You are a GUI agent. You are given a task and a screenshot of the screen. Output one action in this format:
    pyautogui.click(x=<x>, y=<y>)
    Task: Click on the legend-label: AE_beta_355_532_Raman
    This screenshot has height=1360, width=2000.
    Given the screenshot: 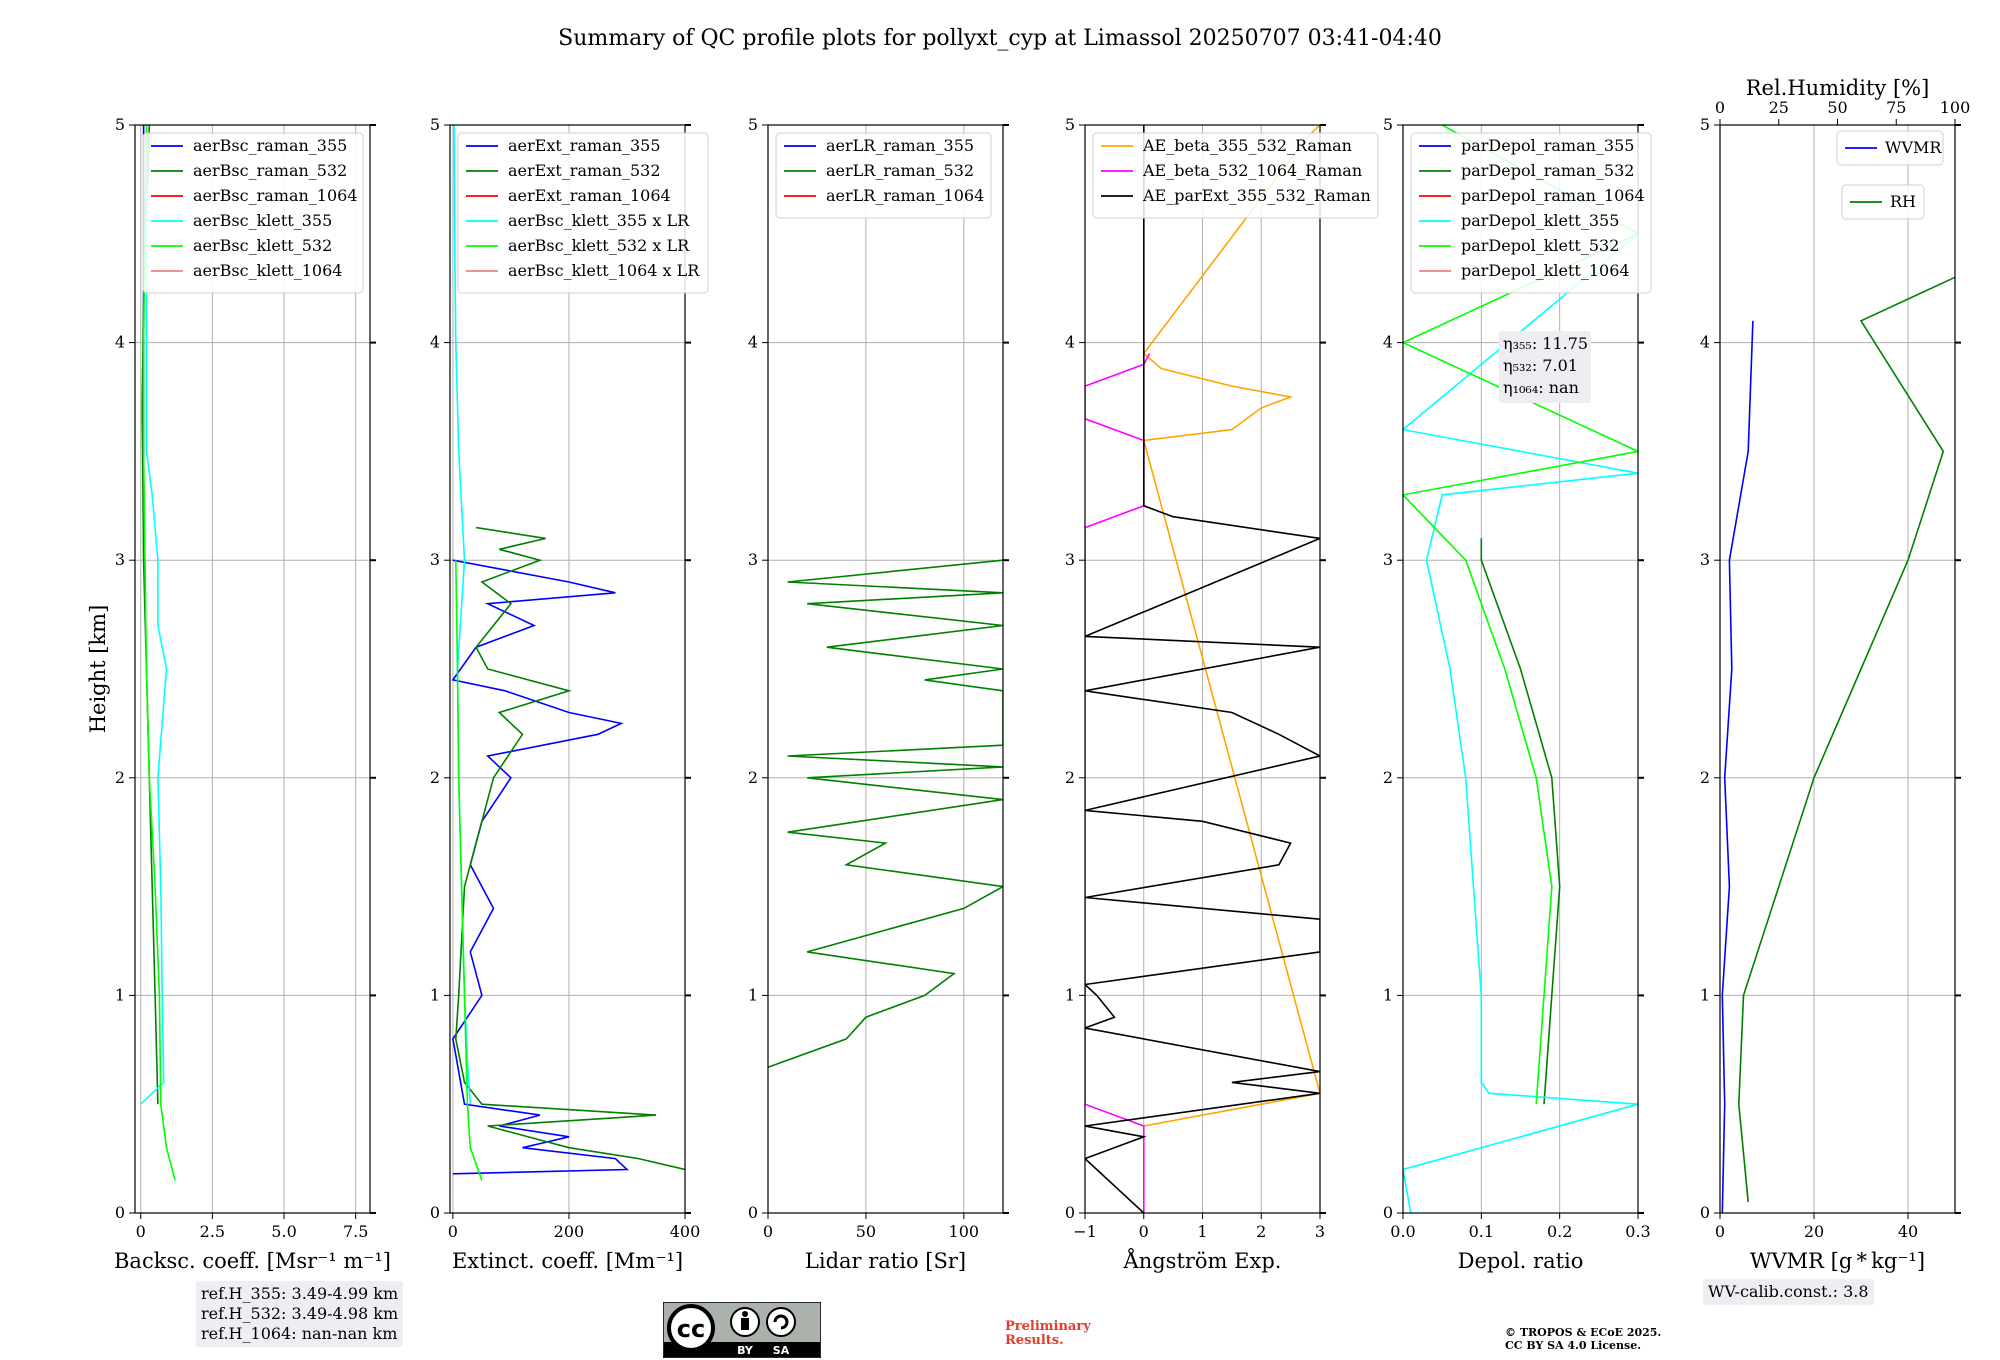 What is the action you would take?
    pyautogui.click(x=1247, y=145)
    